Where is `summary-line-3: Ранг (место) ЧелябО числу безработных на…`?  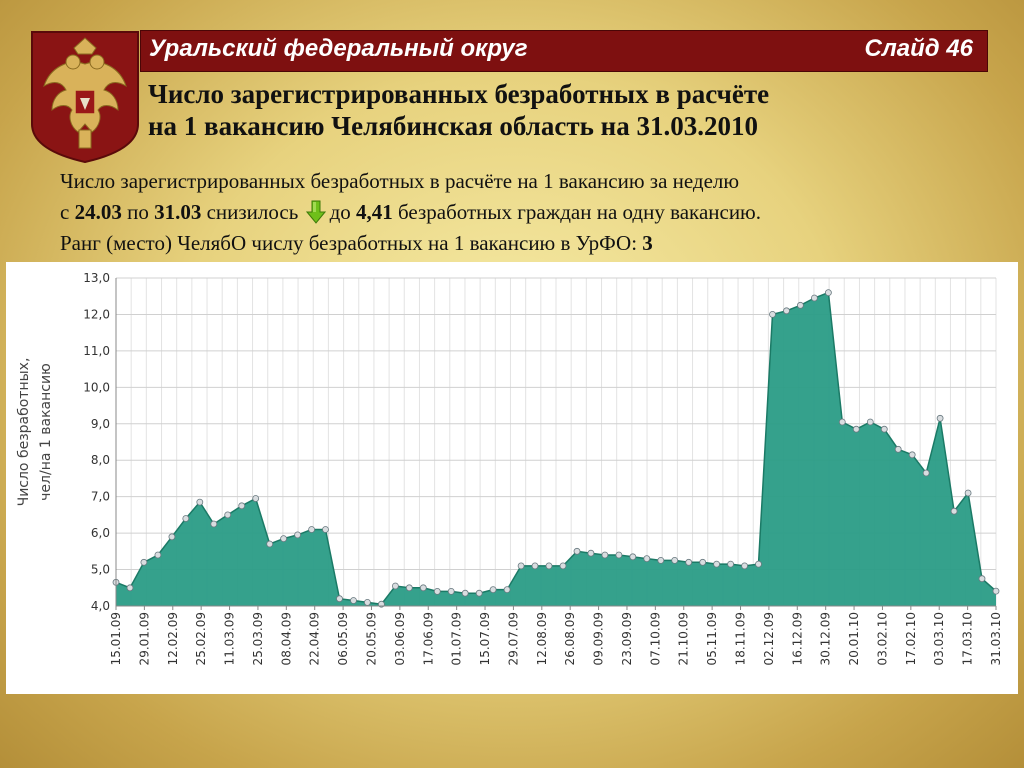 summary-line-3: Ранг (место) ЧелябО числу безработных на… is located at coordinates (510, 243).